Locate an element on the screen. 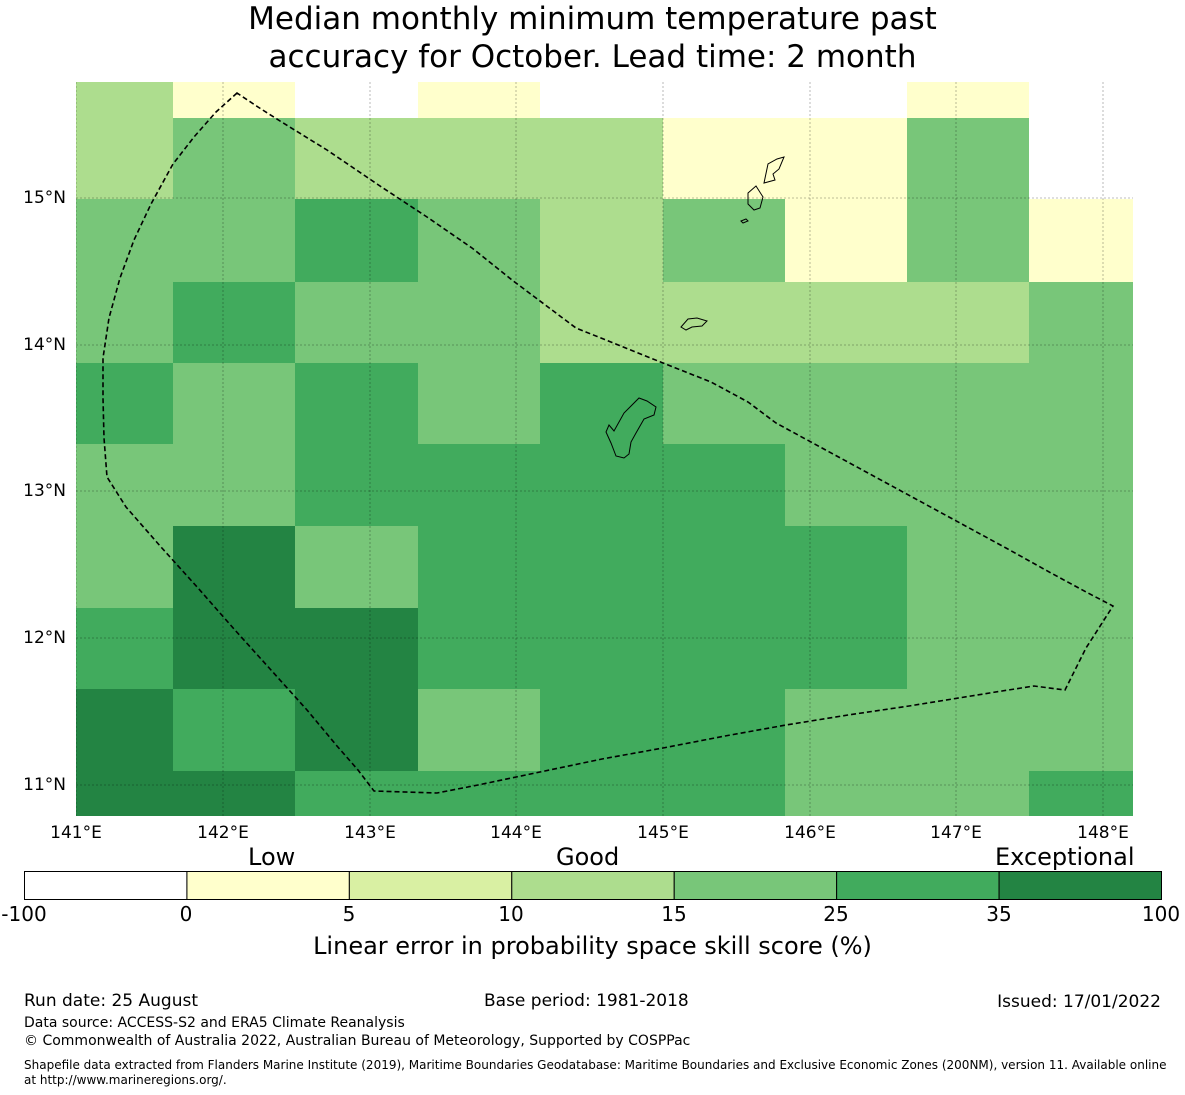  lat-label-12n: 12°N is located at coordinates (44, 638).